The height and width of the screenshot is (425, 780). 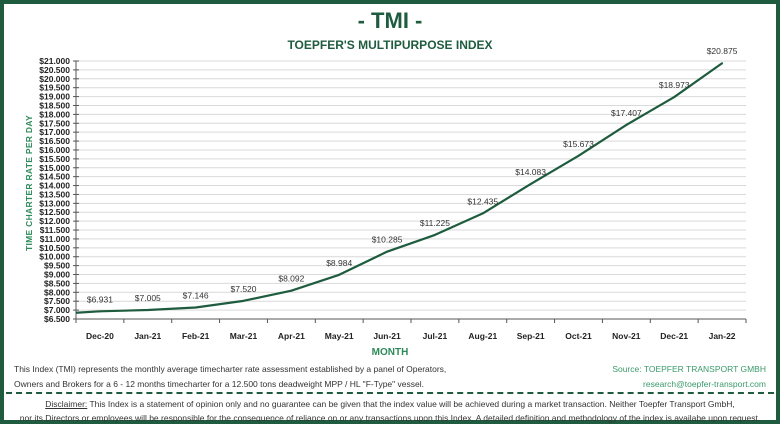 I want to click on x-tick-label: Dec-21, so click(x=674, y=336).